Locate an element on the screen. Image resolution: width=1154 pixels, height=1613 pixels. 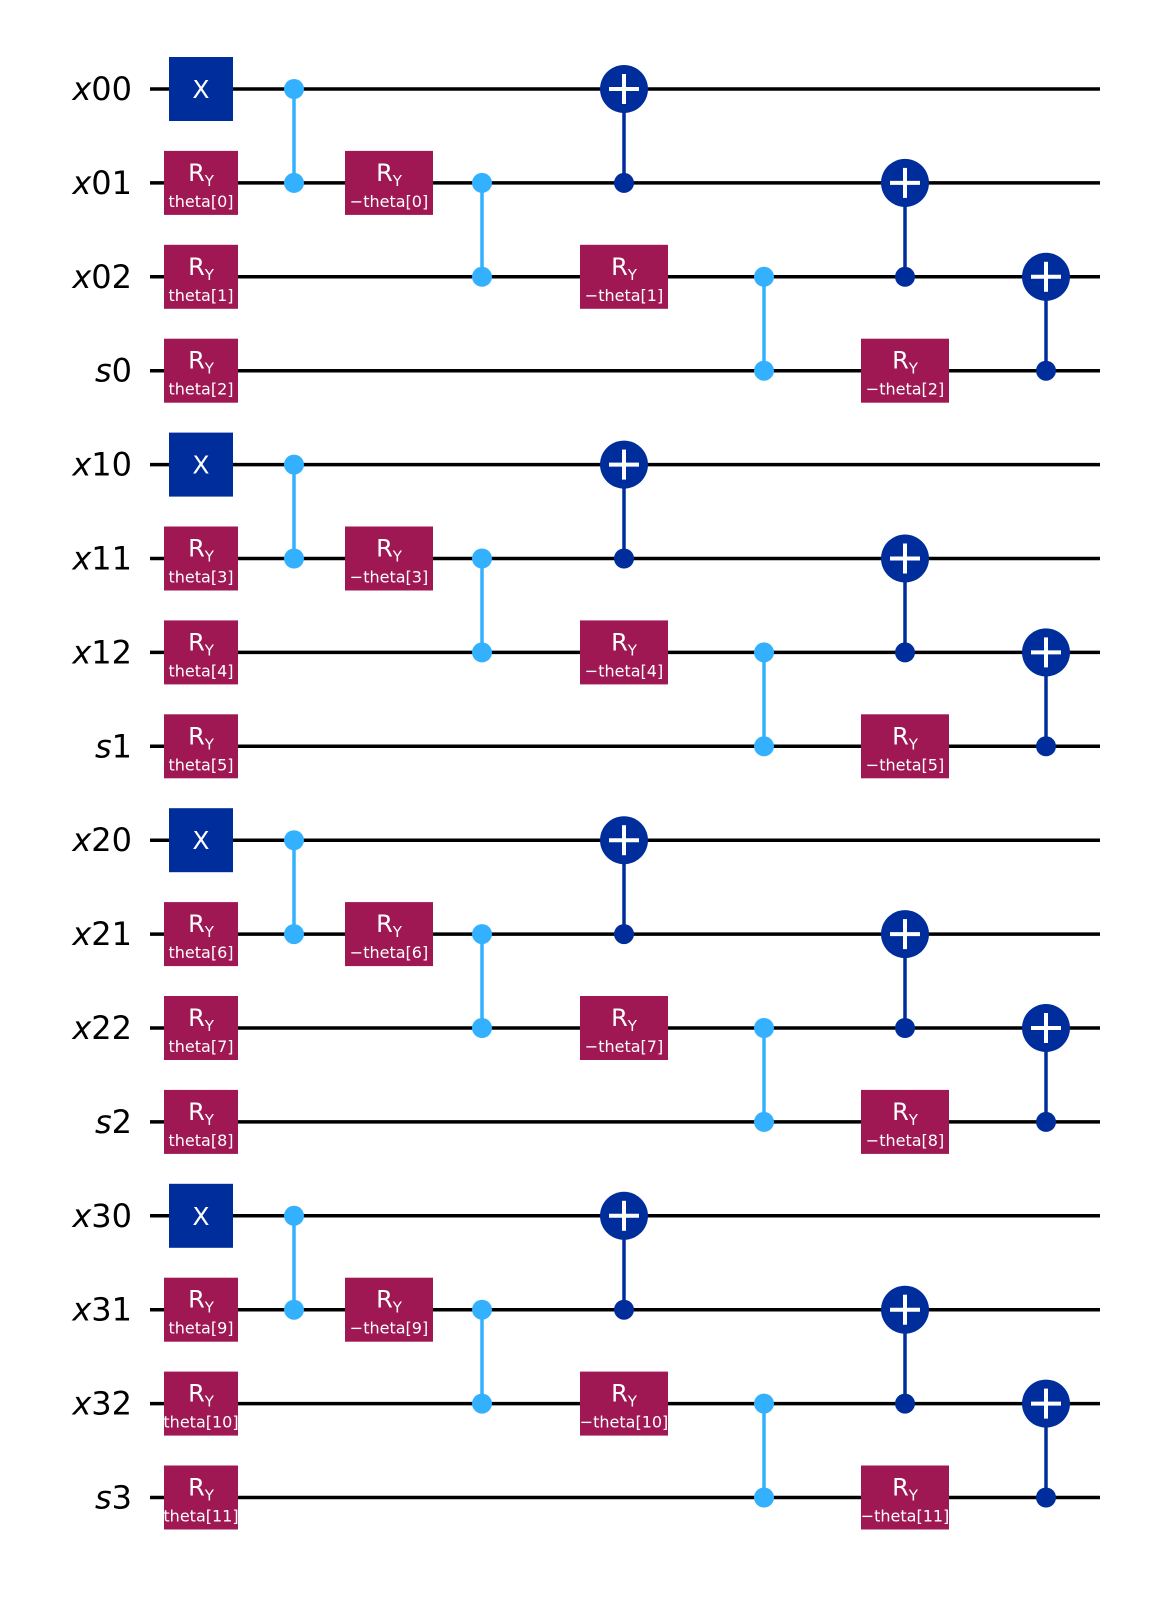
qubit-label-index: 1 is located at coordinates (122, 746).